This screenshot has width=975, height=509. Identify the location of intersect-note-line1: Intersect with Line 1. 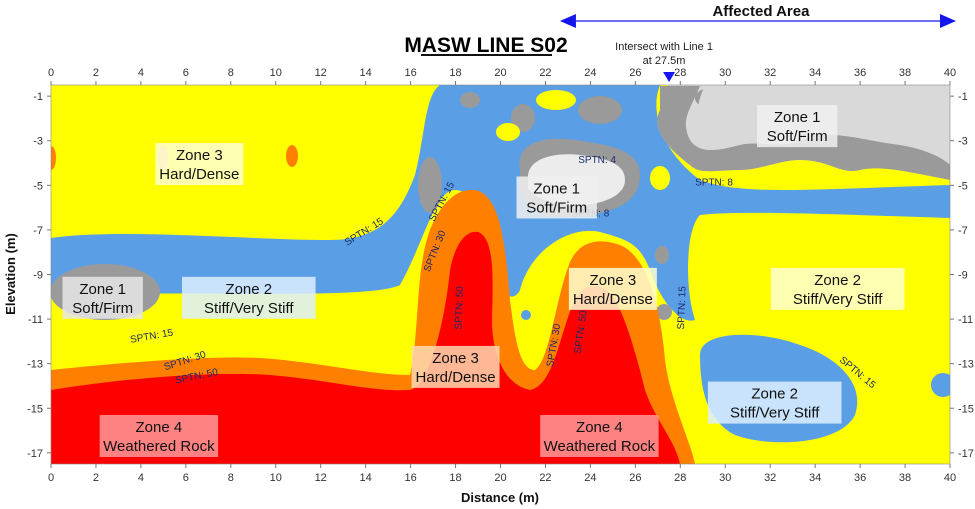
(664, 47).